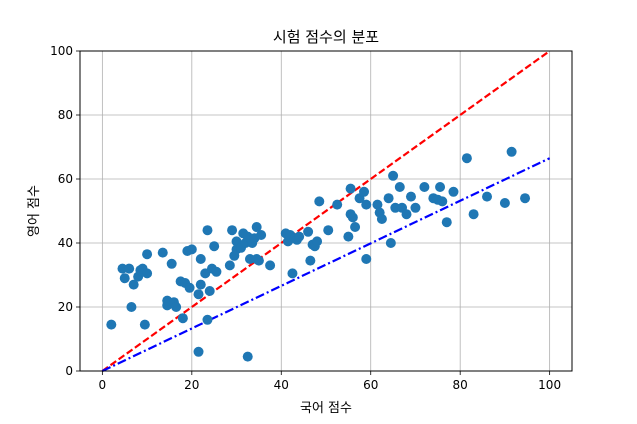 This screenshot has width=637, height=424. Describe the element at coordinates (330, 381) in the screenshot. I see `x-axis-ticks: 0 20 40 60 80 100` at that location.